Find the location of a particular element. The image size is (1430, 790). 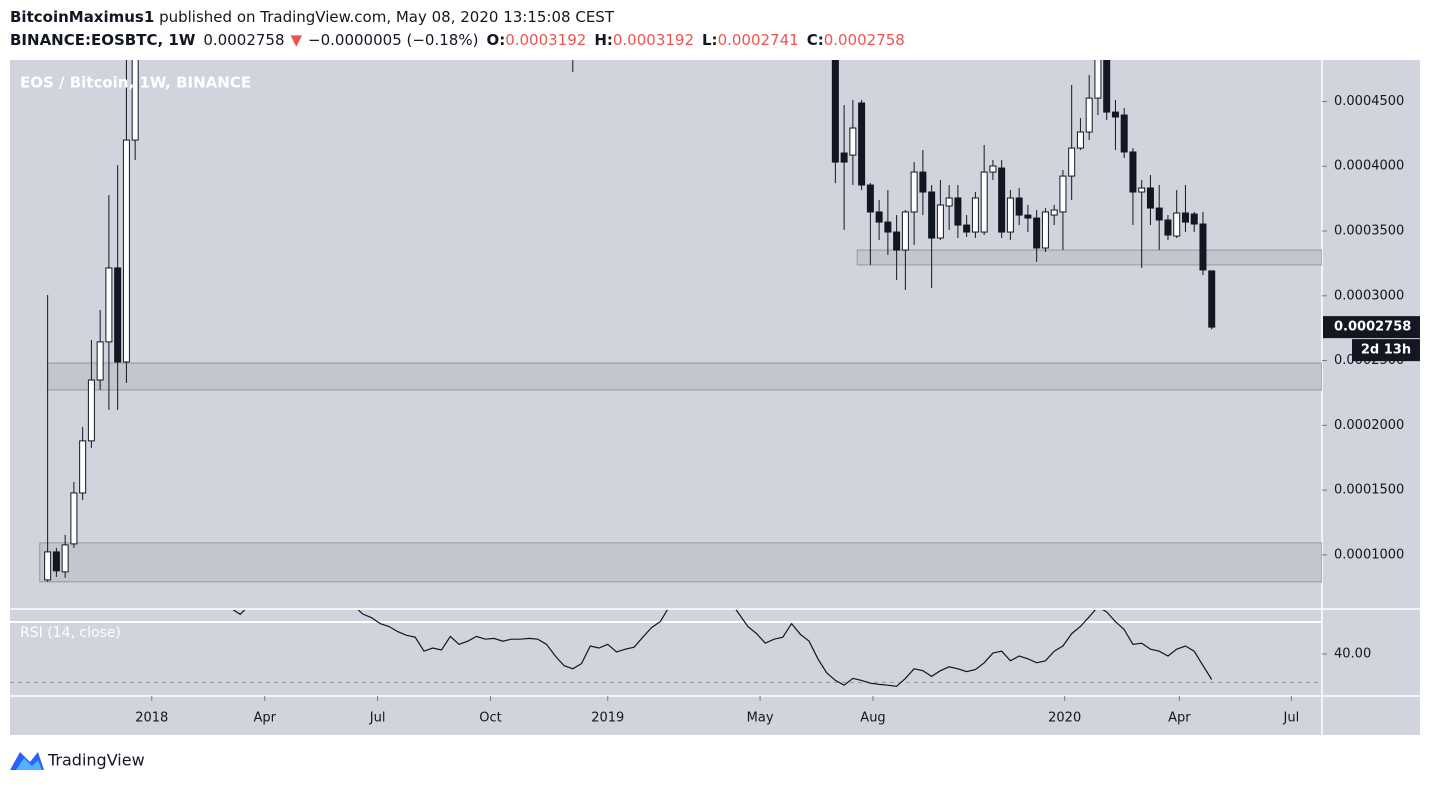

rsi-line is located at coordinates (722, 648).